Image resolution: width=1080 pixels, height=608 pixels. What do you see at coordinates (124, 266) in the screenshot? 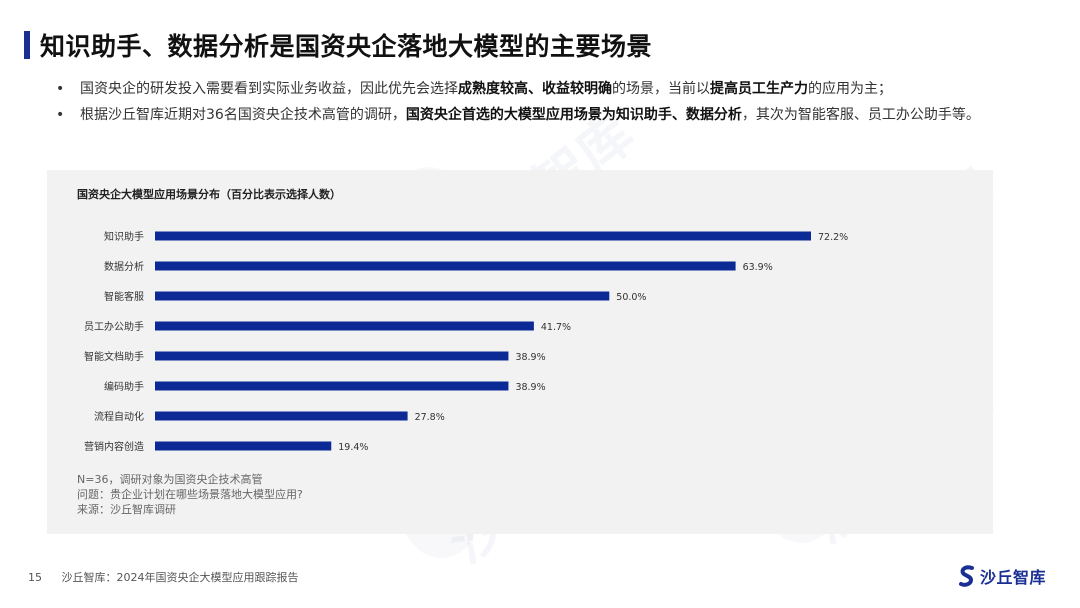
I see `category-label: 数据分析` at bounding box center [124, 266].